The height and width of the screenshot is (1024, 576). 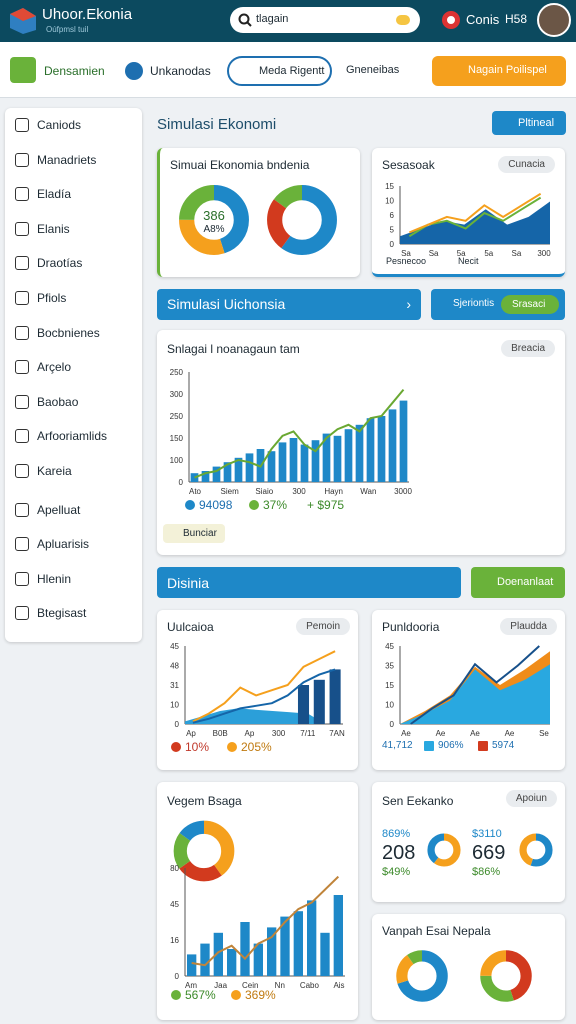 I want to click on toolbar-item: Unkanodas, so click(x=180, y=71).